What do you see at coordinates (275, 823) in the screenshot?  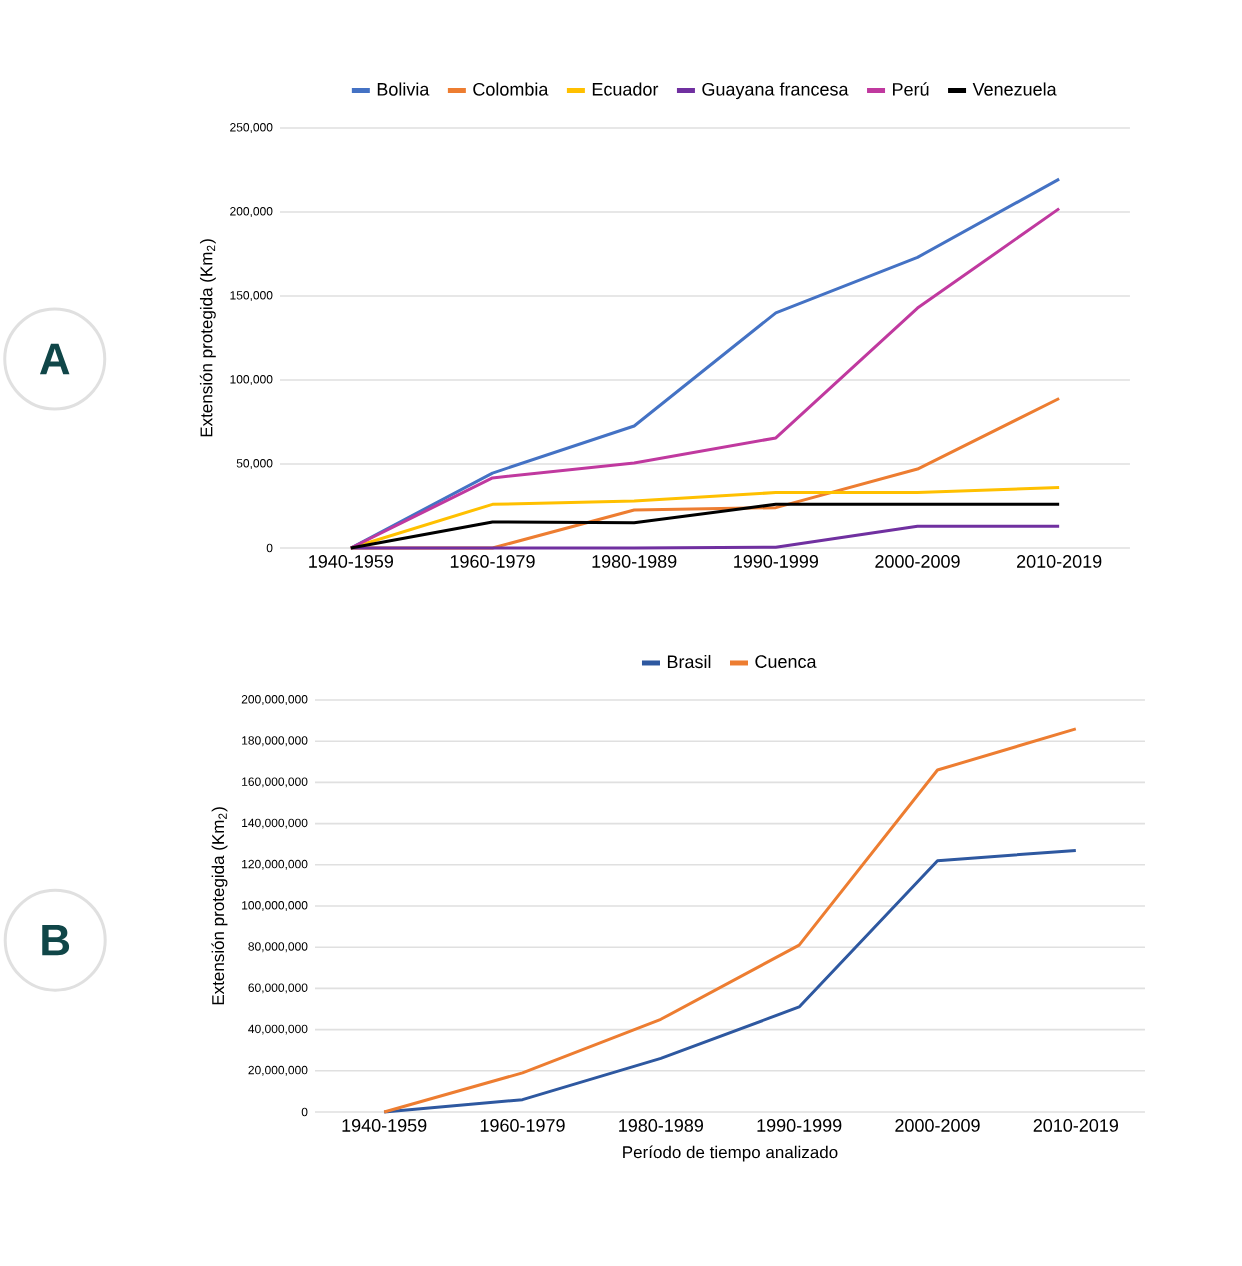 I see `y-tick-label: 140,000,000` at bounding box center [275, 823].